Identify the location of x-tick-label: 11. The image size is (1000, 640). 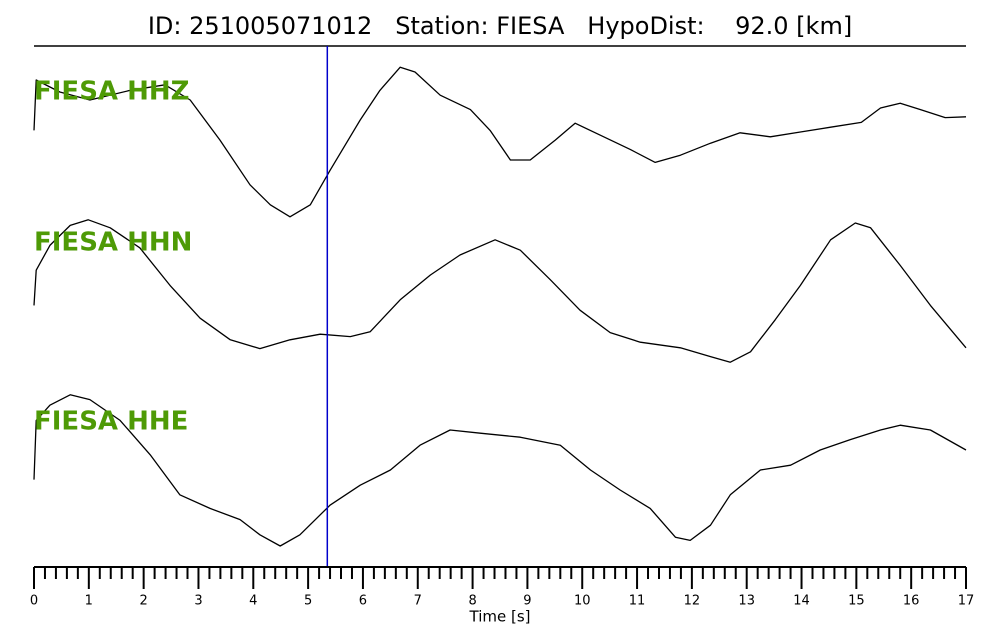
(637, 601).